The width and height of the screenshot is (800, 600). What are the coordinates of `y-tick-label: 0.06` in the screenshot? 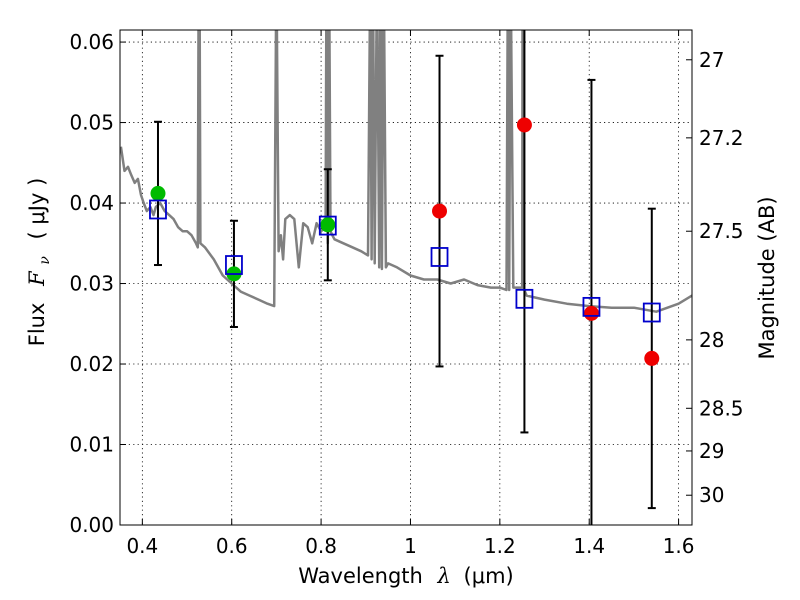 It's located at (91, 42).